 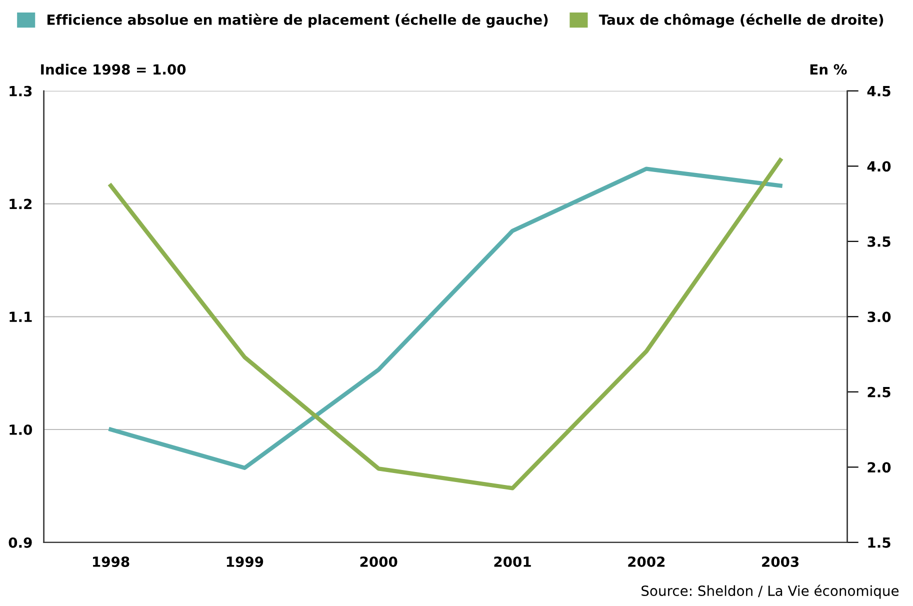 What do you see at coordinates (741, 21) in the screenshot?
I see `legend-label: Taux de chômage (échelle de droite)` at bounding box center [741, 21].